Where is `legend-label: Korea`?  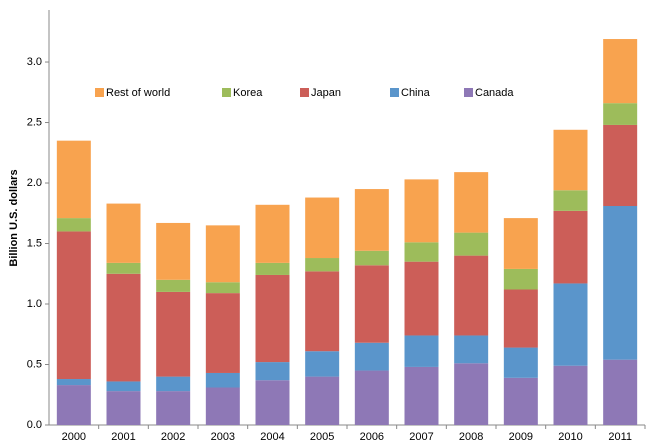
legend-label: Korea is located at coordinates (248, 93).